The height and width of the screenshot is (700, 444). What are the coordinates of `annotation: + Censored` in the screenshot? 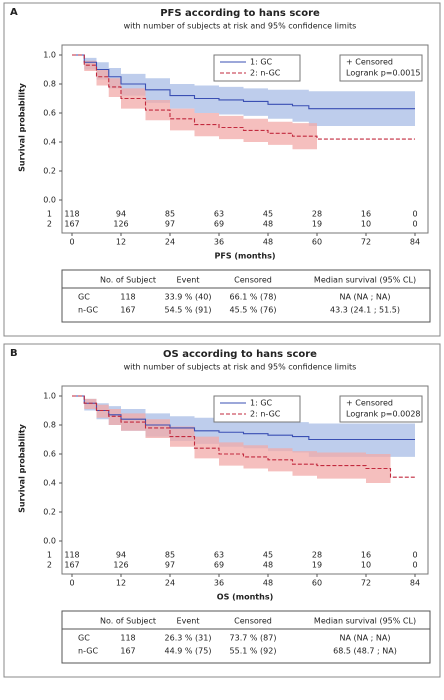 It's located at (369, 62).